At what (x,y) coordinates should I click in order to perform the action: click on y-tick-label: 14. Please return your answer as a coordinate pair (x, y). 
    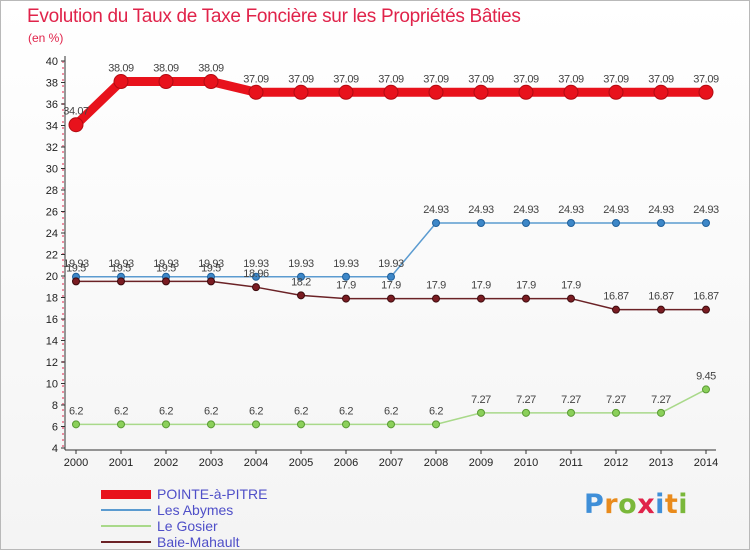
    Looking at the image, I should click on (52, 342).